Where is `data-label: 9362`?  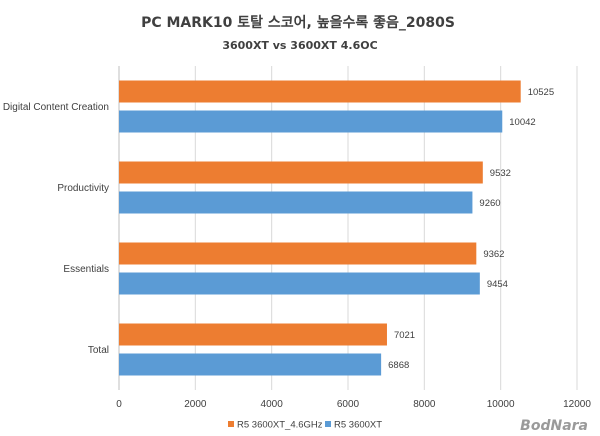 data-label: 9362 is located at coordinates (493, 254).